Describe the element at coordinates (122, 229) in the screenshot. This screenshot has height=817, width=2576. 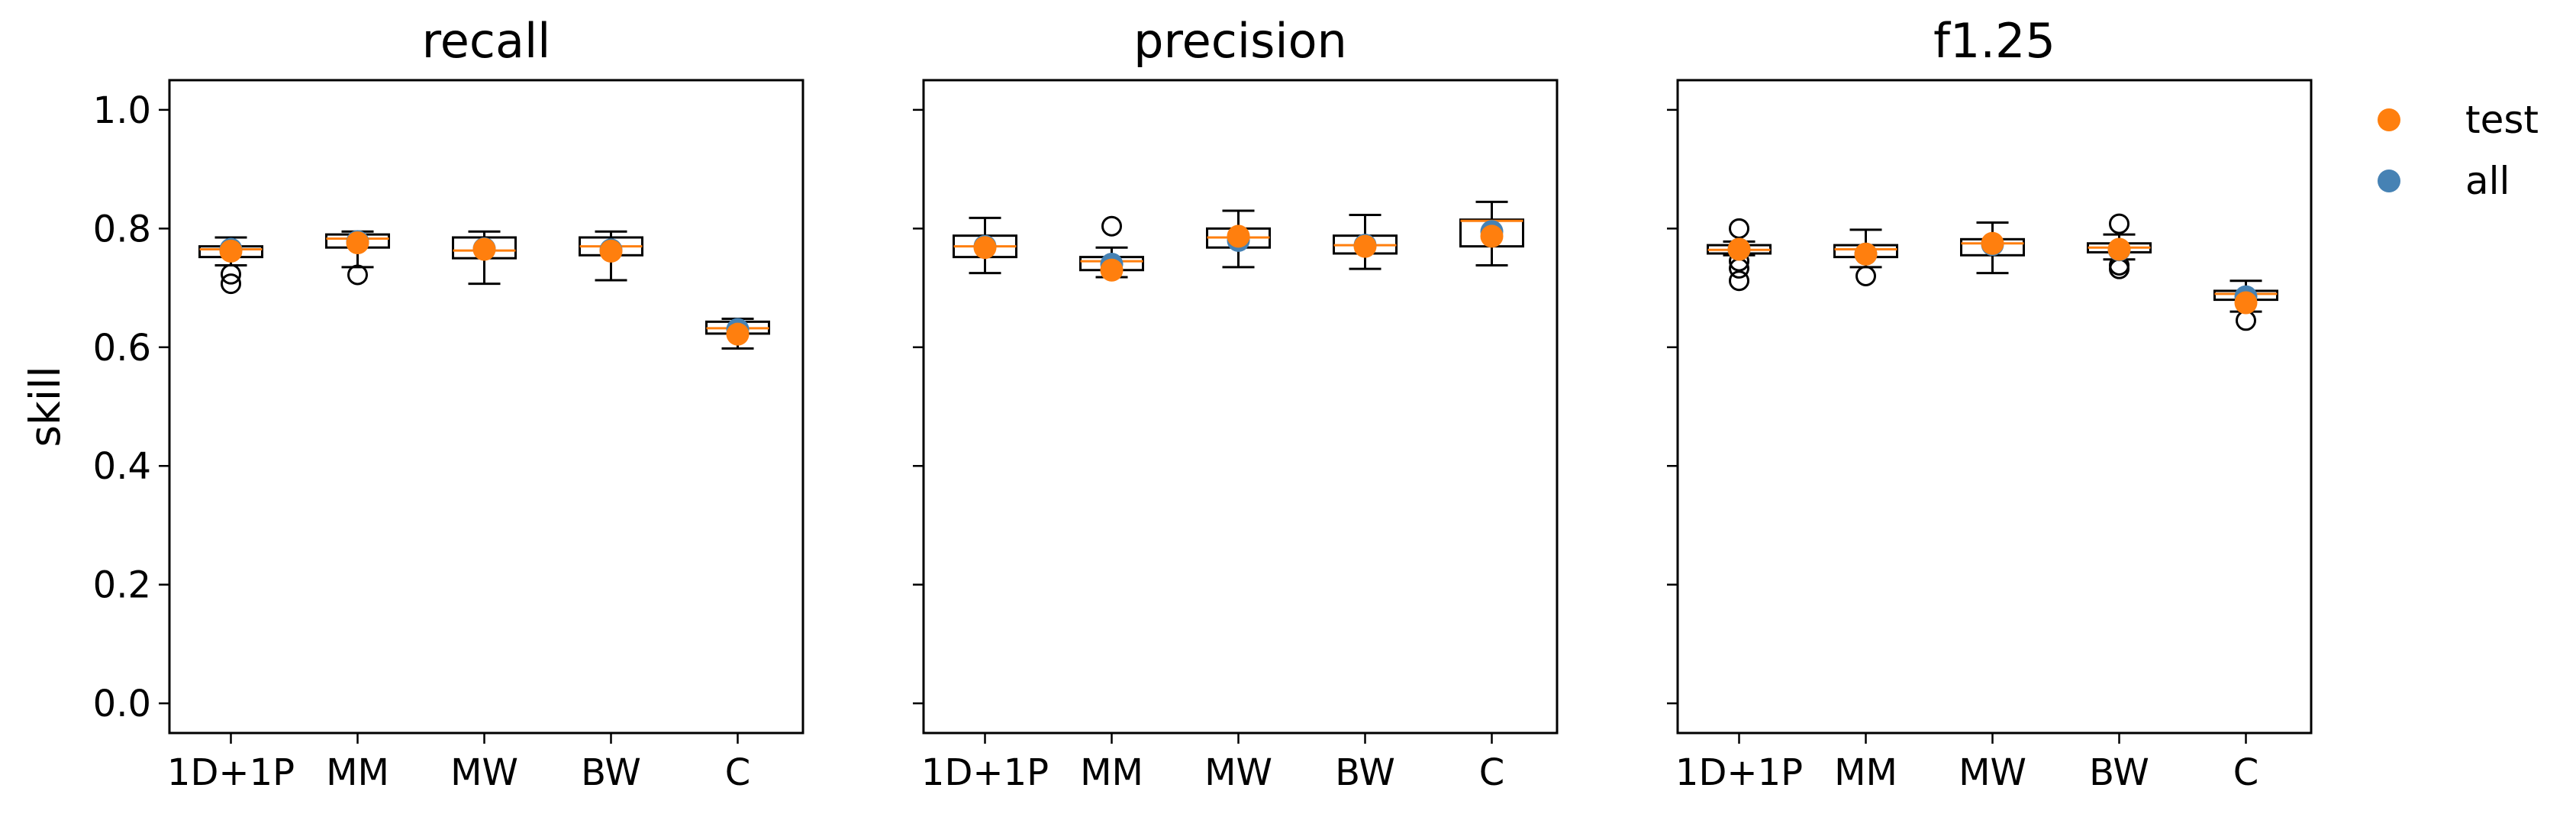
I see `y-tick-label: 0.8` at that location.